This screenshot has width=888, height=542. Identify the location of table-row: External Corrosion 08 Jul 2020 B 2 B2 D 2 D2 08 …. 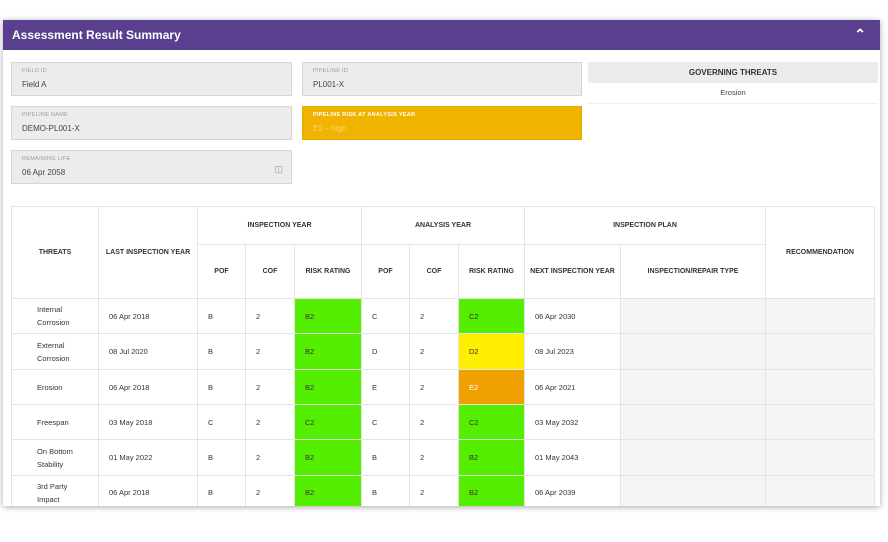
(443, 351).